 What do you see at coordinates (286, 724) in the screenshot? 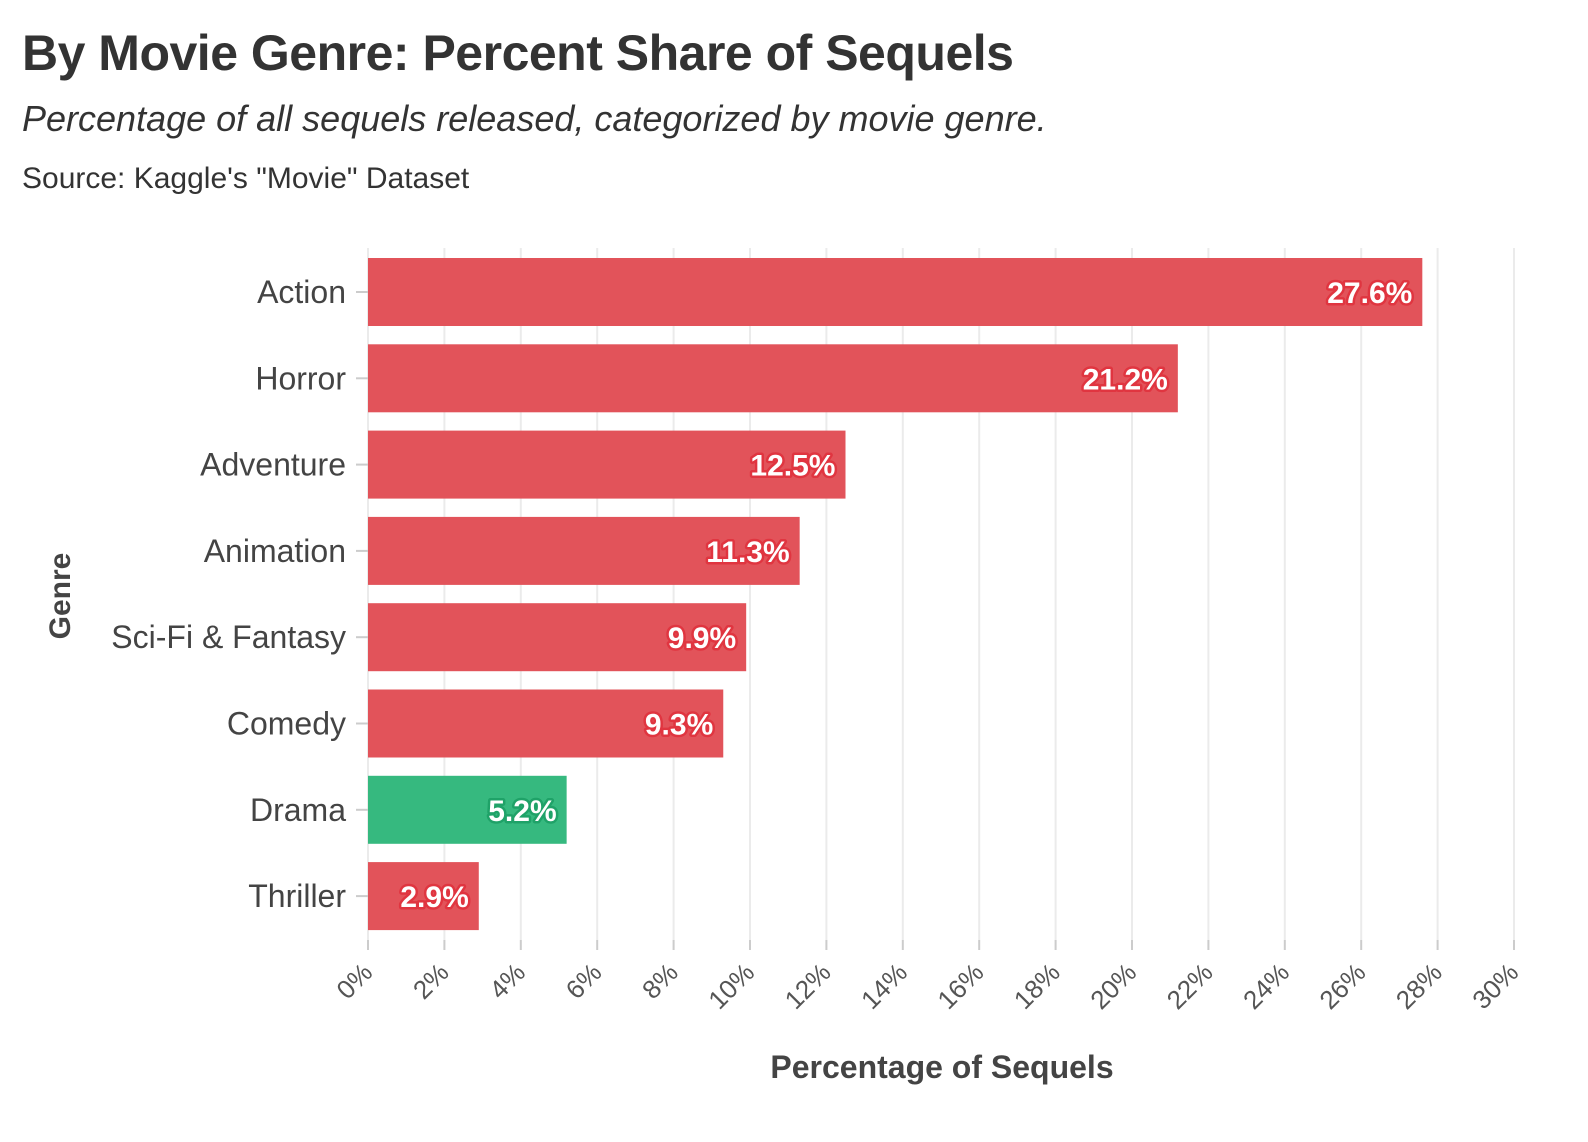
I see `y-tick-label: Comedy` at bounding box center [286, 724].